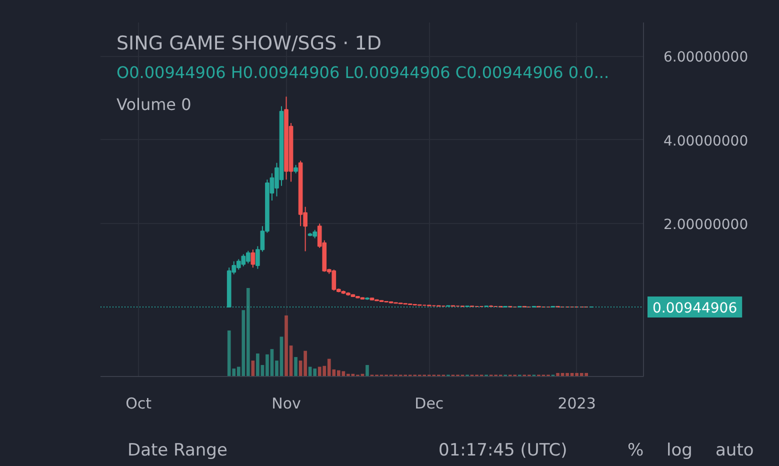 This screenshot has width=779, height=466. Describe the element at coordinates (249, 43) in the screenshot. I see `text: SING GAME SHOW/SGS · 1D` at that location.